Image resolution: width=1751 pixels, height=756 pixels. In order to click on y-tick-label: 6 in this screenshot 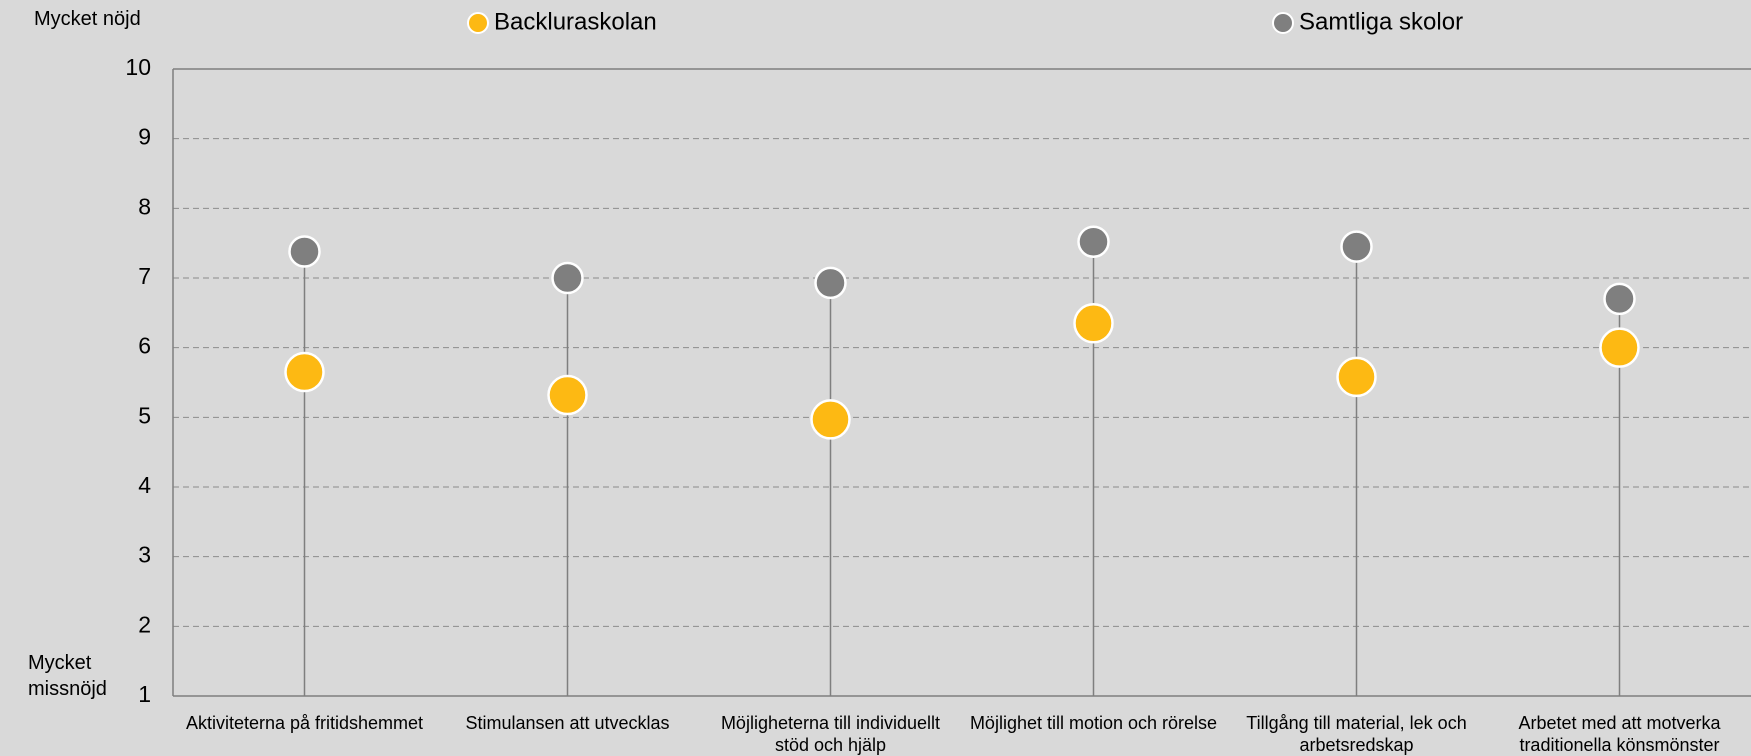, I will do `click(144, 346)`.